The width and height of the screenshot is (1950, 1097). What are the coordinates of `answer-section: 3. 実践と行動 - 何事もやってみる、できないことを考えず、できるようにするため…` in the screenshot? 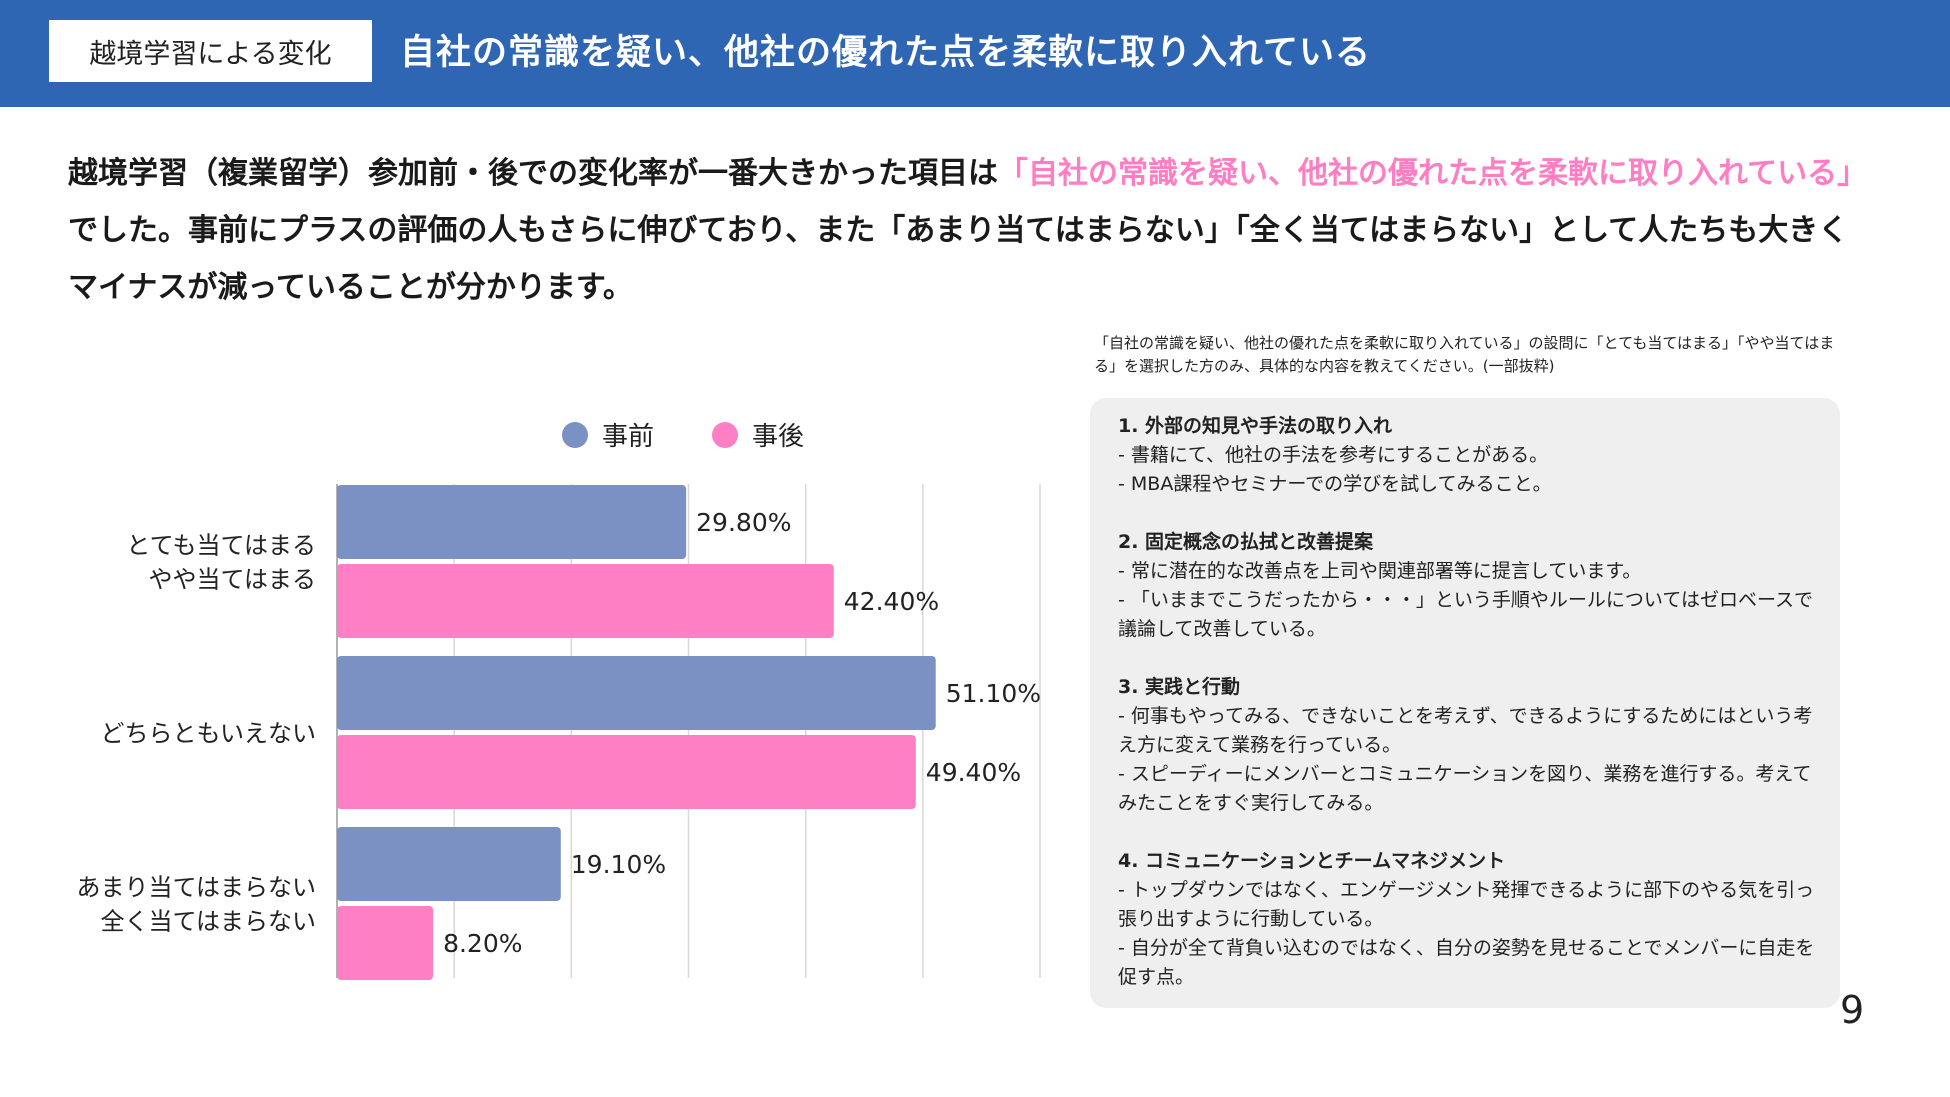 It's located at (1468, 745).